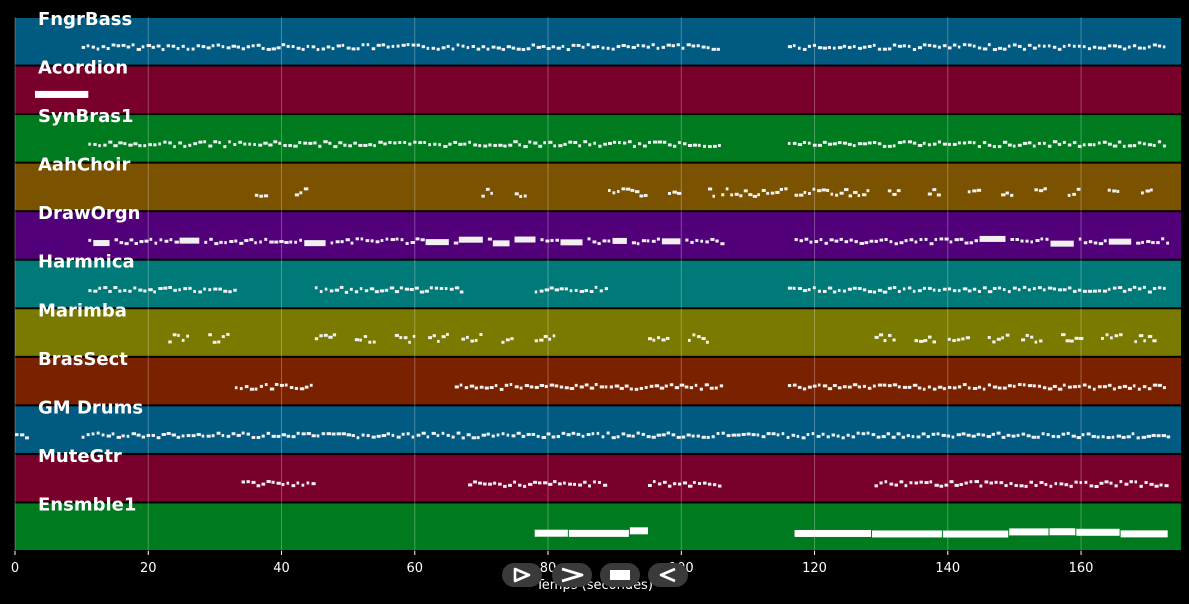 Image resolution: width=1189 pixels, height=604 pixels. I want to click on play-button, so click(522, 575).